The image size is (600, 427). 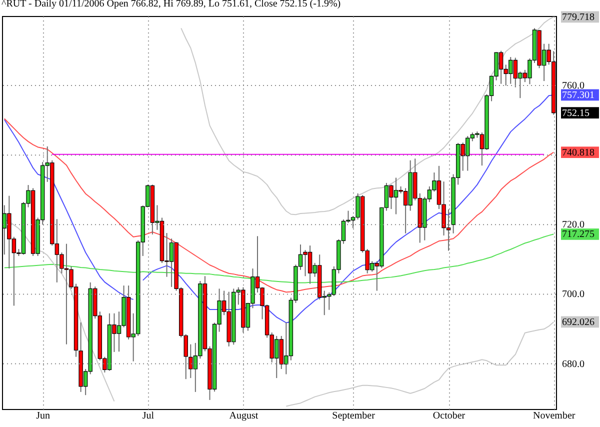 What do you see at coordinates (554, 416) in the screenshot?
I see `x-tick-label: November` at bounding box center [554, 416].